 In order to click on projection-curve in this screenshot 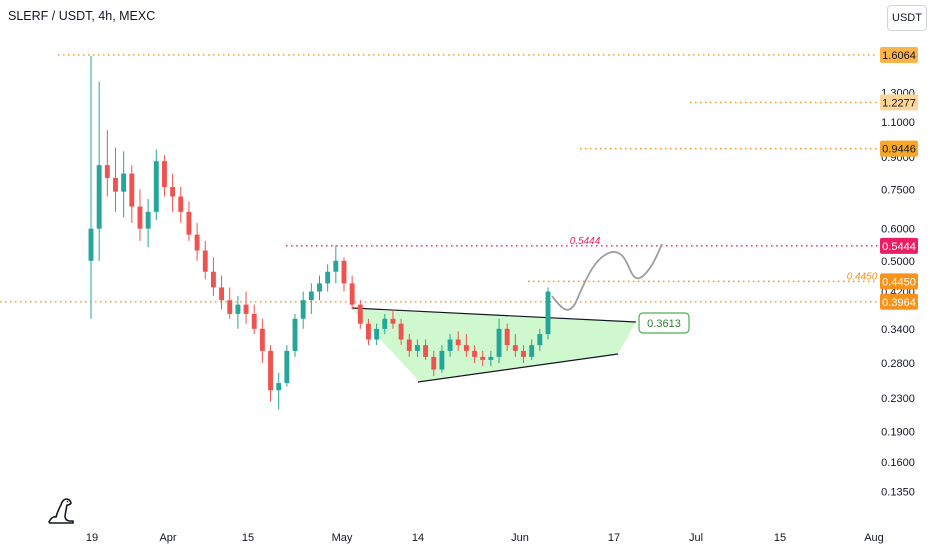, I will do `click(607, 277)`.